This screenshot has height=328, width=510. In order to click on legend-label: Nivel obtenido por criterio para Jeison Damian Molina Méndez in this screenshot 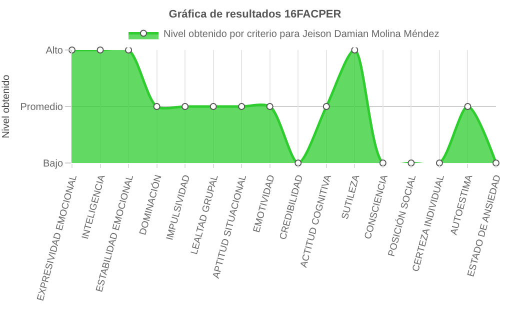, I will do `click(302, 34)`.